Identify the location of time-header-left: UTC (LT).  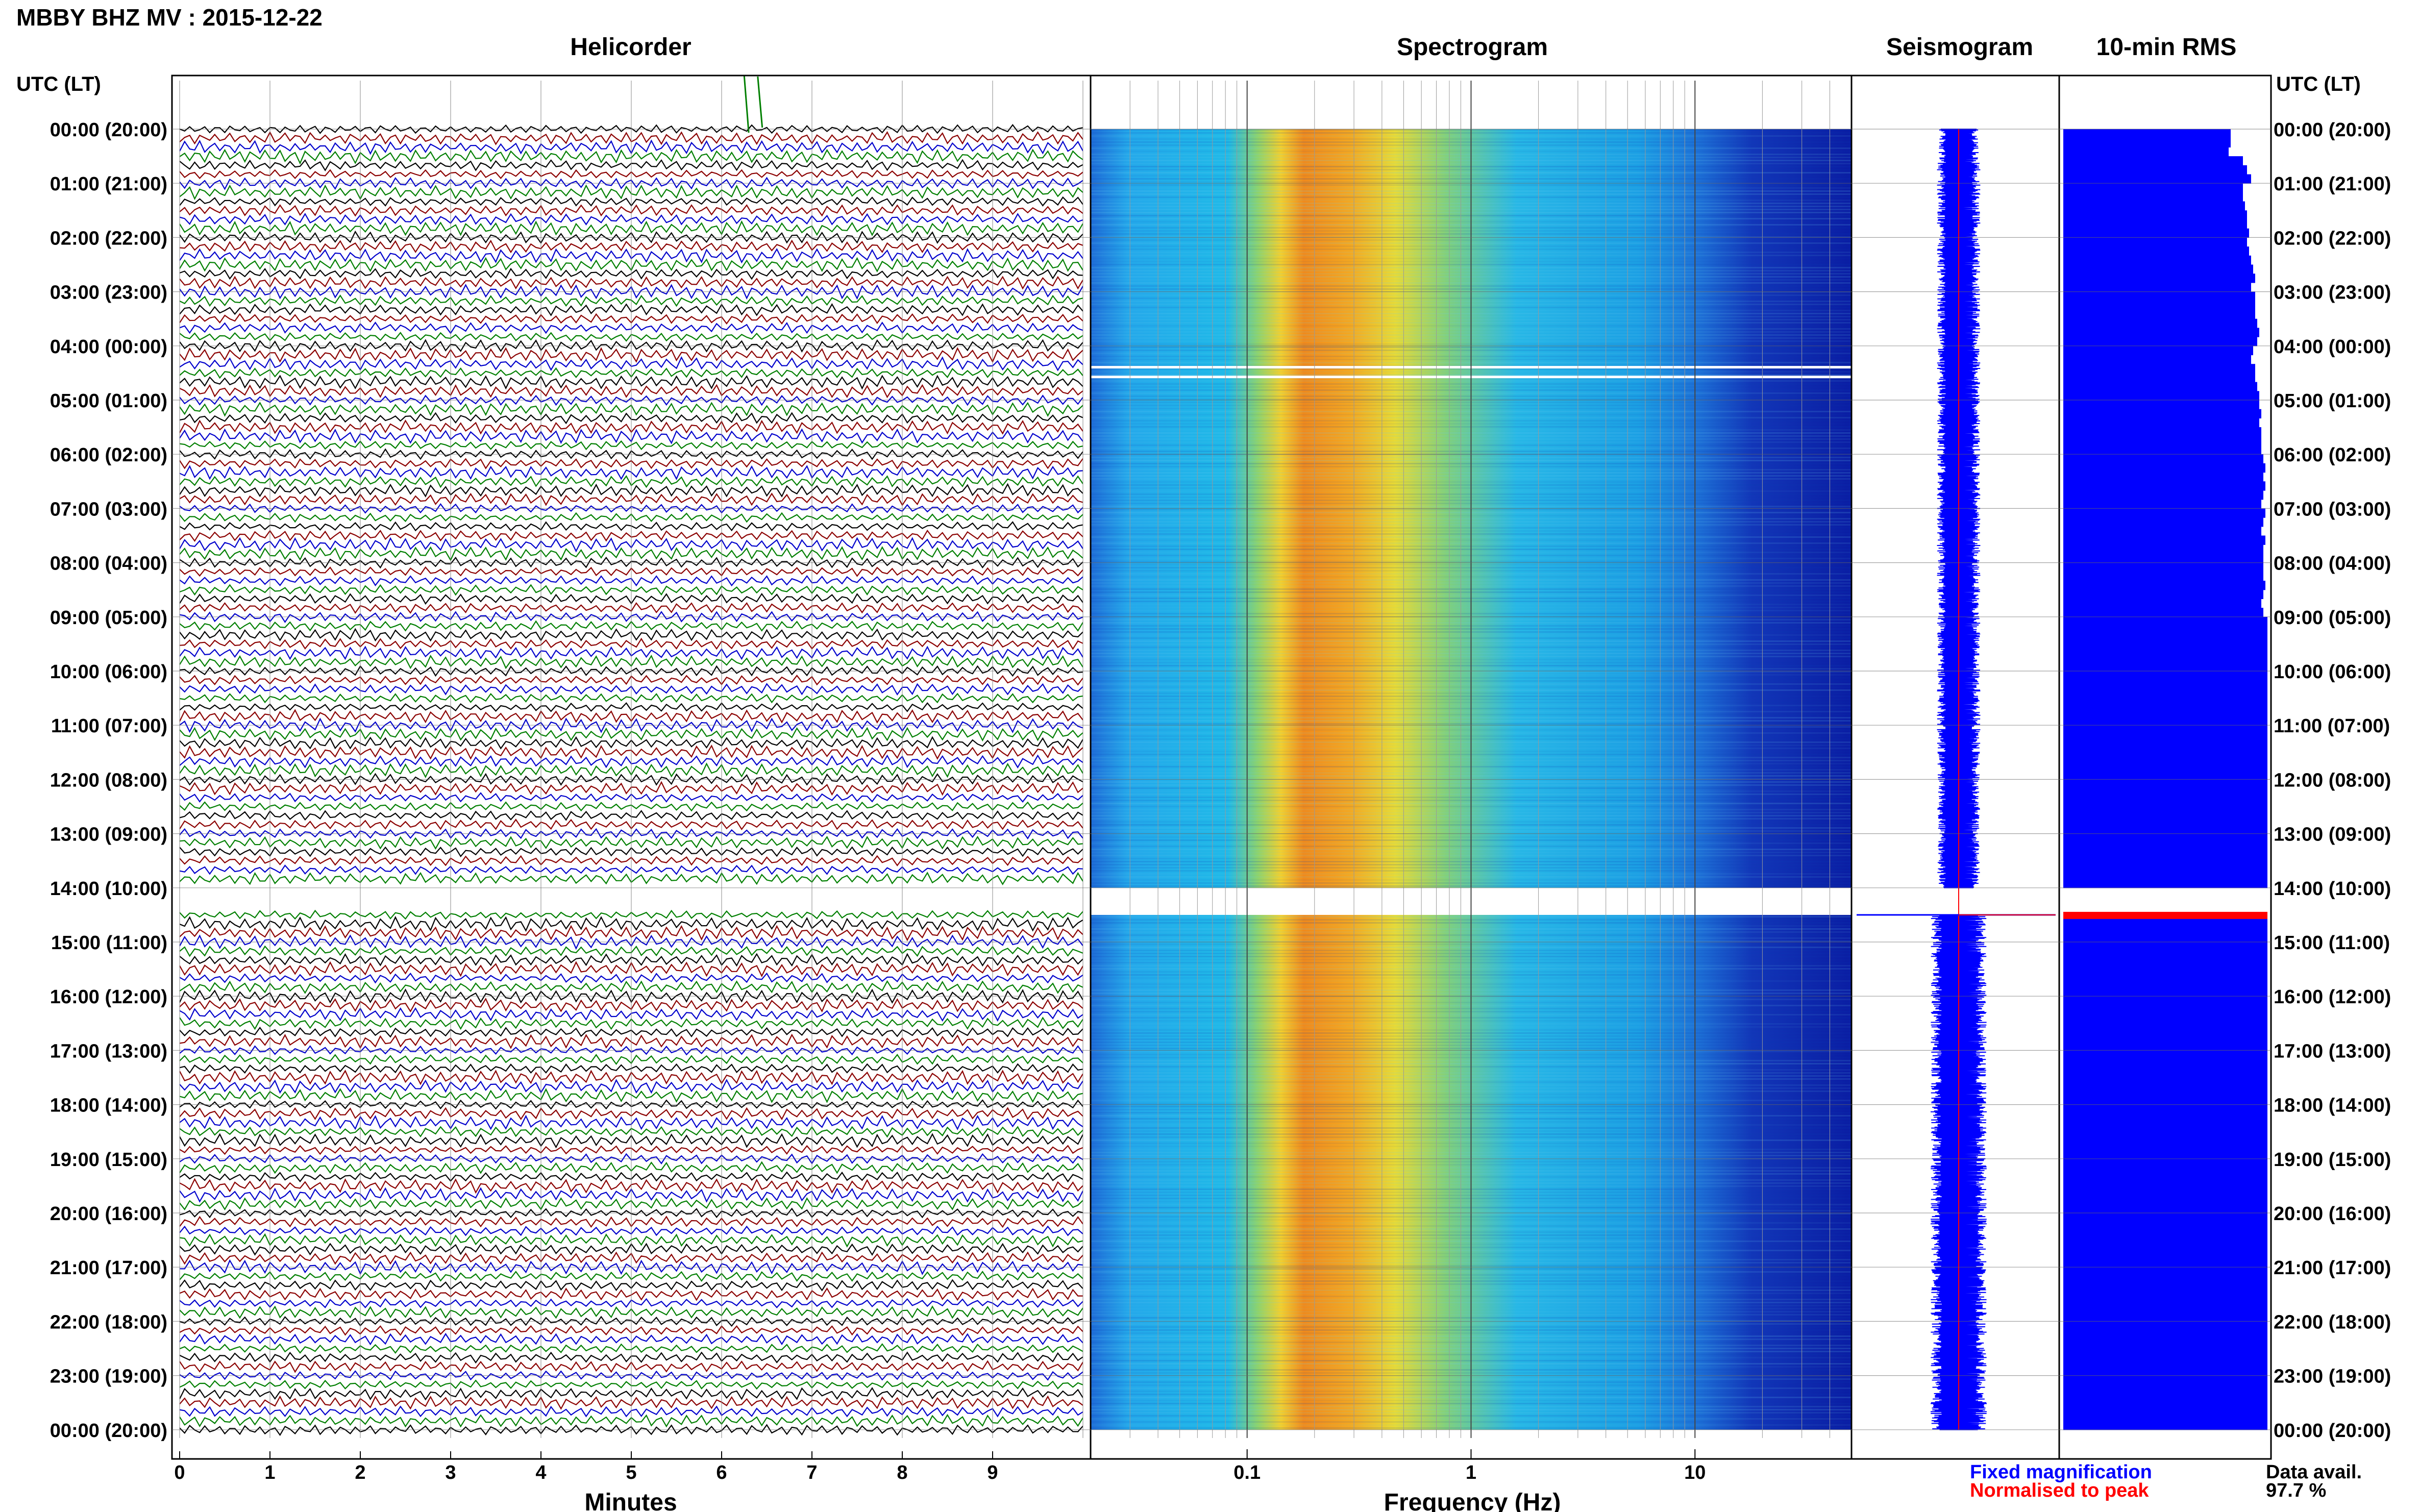
(58, 84).